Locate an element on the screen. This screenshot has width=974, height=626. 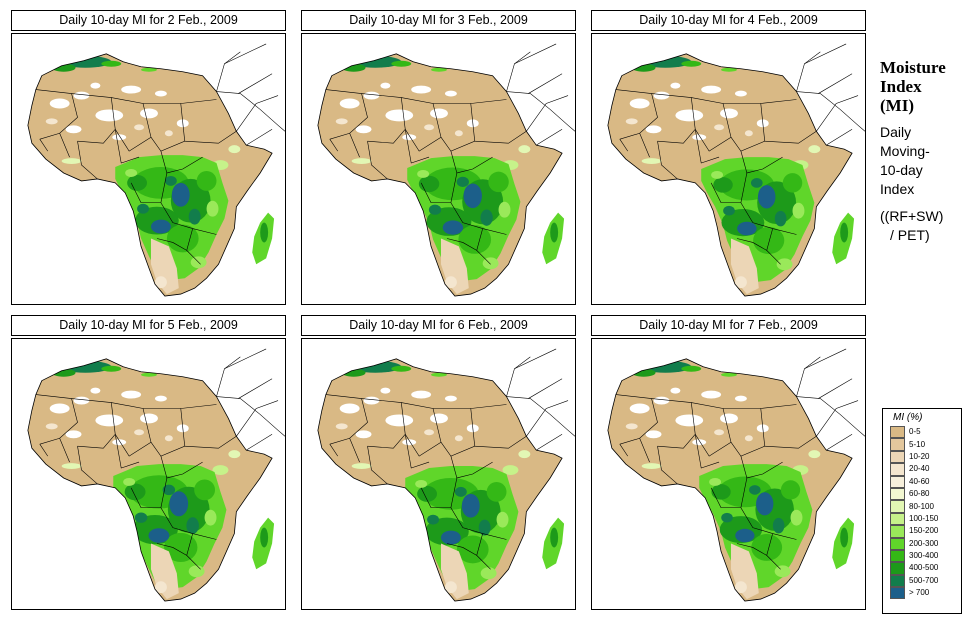
wet-region is located at coordinates (756, 527).